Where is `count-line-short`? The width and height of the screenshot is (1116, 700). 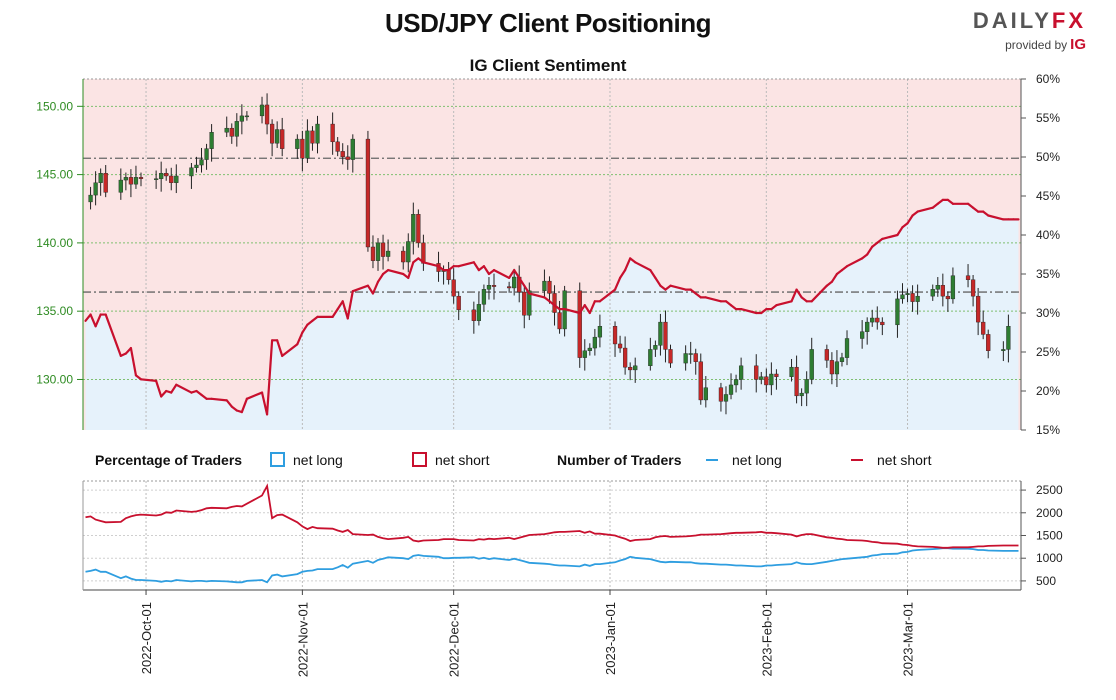
count-line-short is located at coordinates (552, 516).